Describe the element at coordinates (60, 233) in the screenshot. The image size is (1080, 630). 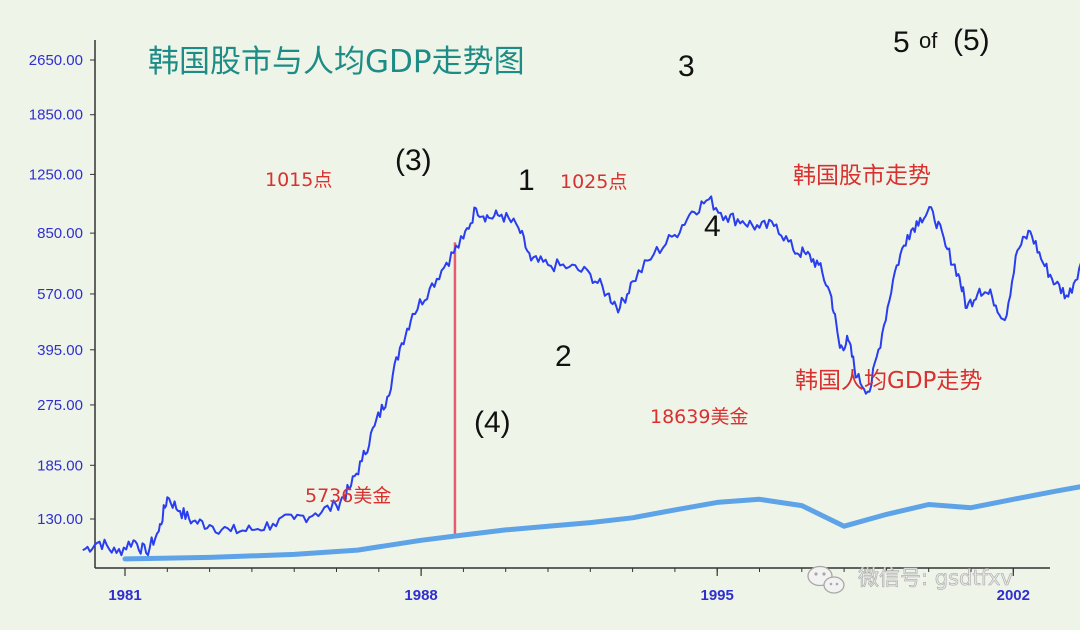
I see `y-tick-label: 850.00` at that location.